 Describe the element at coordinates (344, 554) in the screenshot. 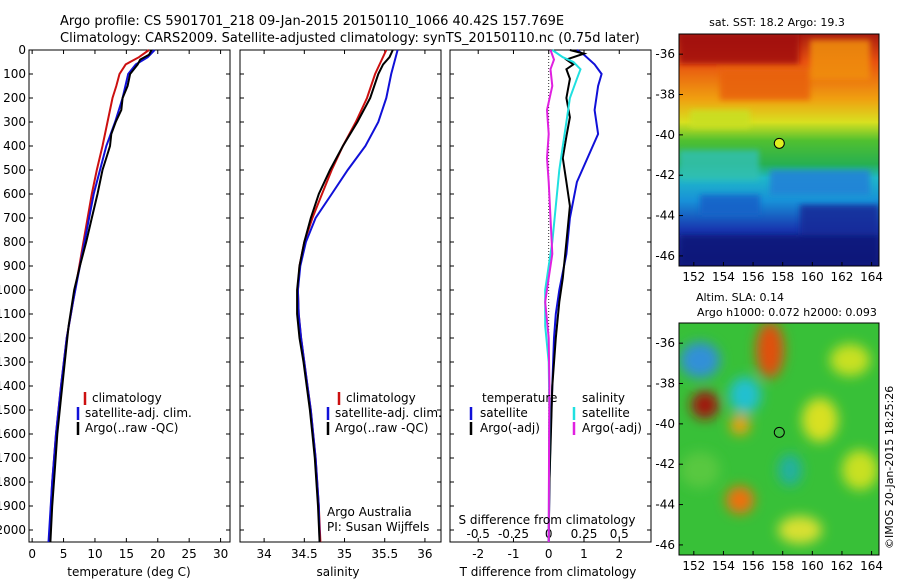

I see `x-tick-label: 35` at that location.